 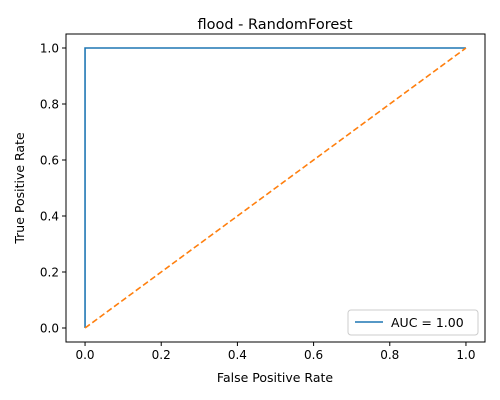 What do you see at coordinates (49, 273) in the screenshot?
I see `y-tick-label: 0.2` at bounding box center [49, 273].